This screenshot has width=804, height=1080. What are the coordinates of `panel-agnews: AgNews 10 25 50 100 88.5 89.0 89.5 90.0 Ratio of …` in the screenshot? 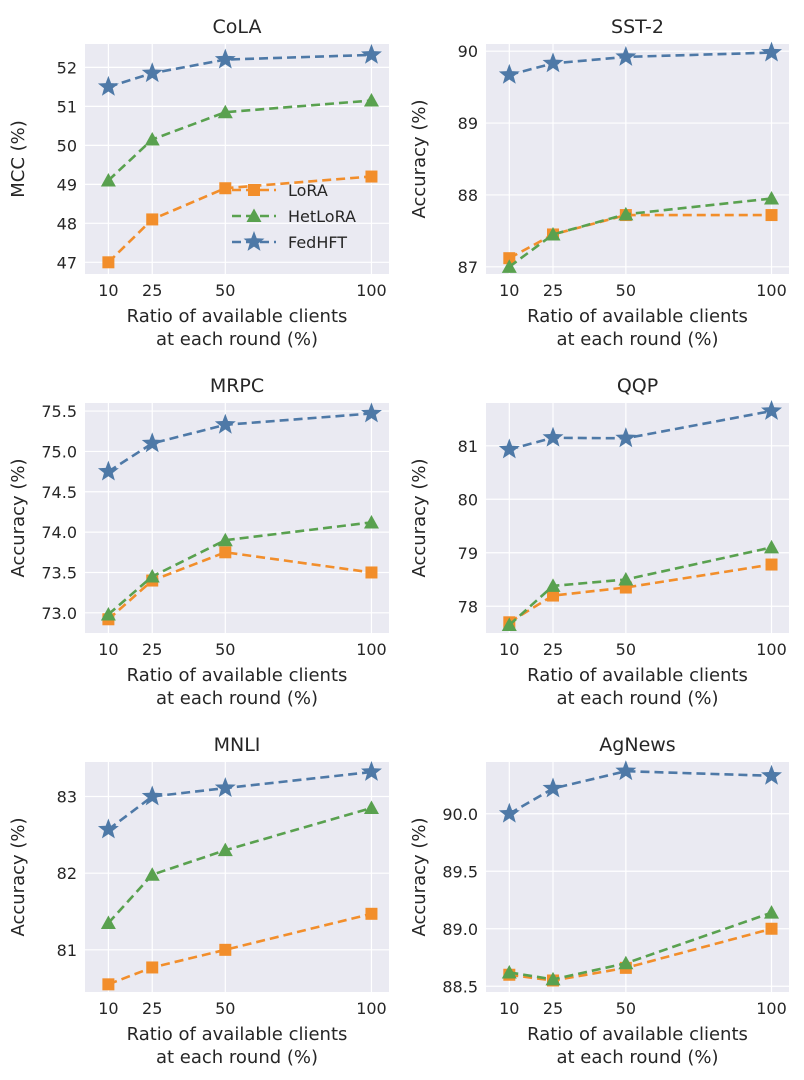 It's located at (599, 901).